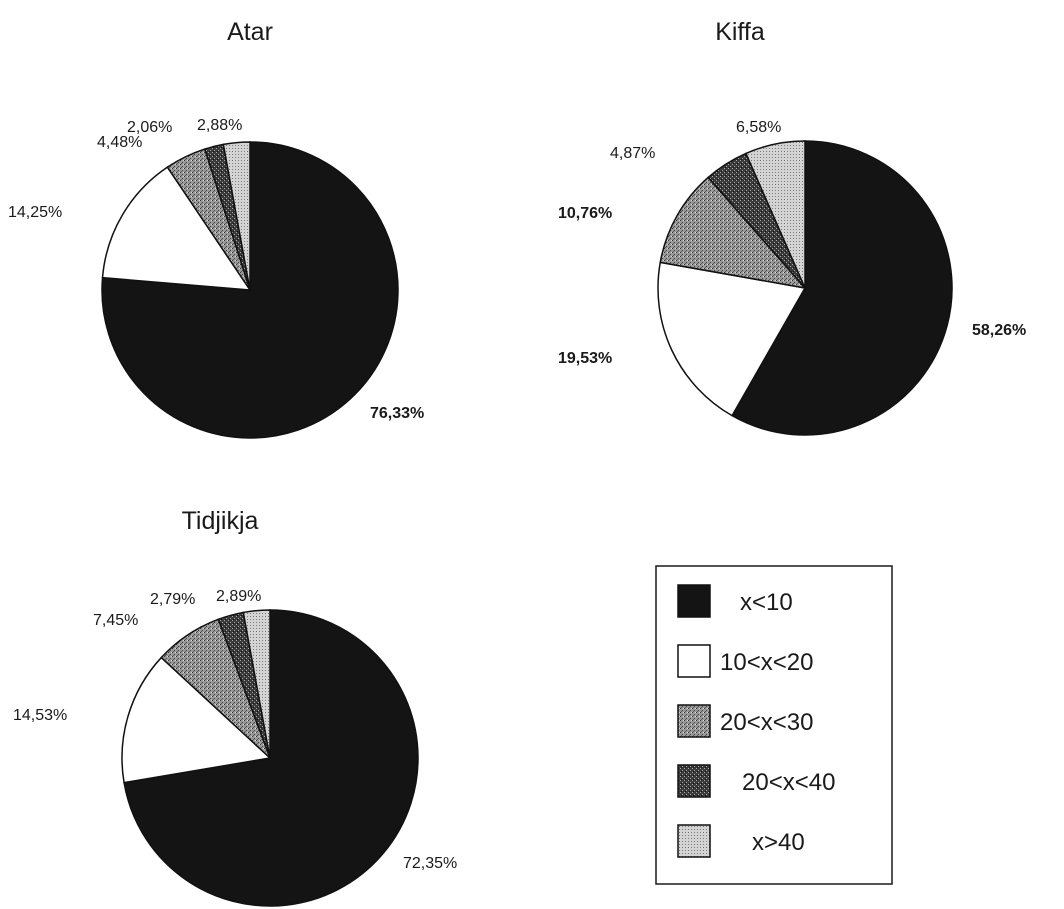 The image size is (1064, 909). Describe the element at coordinates (397, 413) in the screenshot. I see `atar-slice-label-0: 76,33%` at that location.